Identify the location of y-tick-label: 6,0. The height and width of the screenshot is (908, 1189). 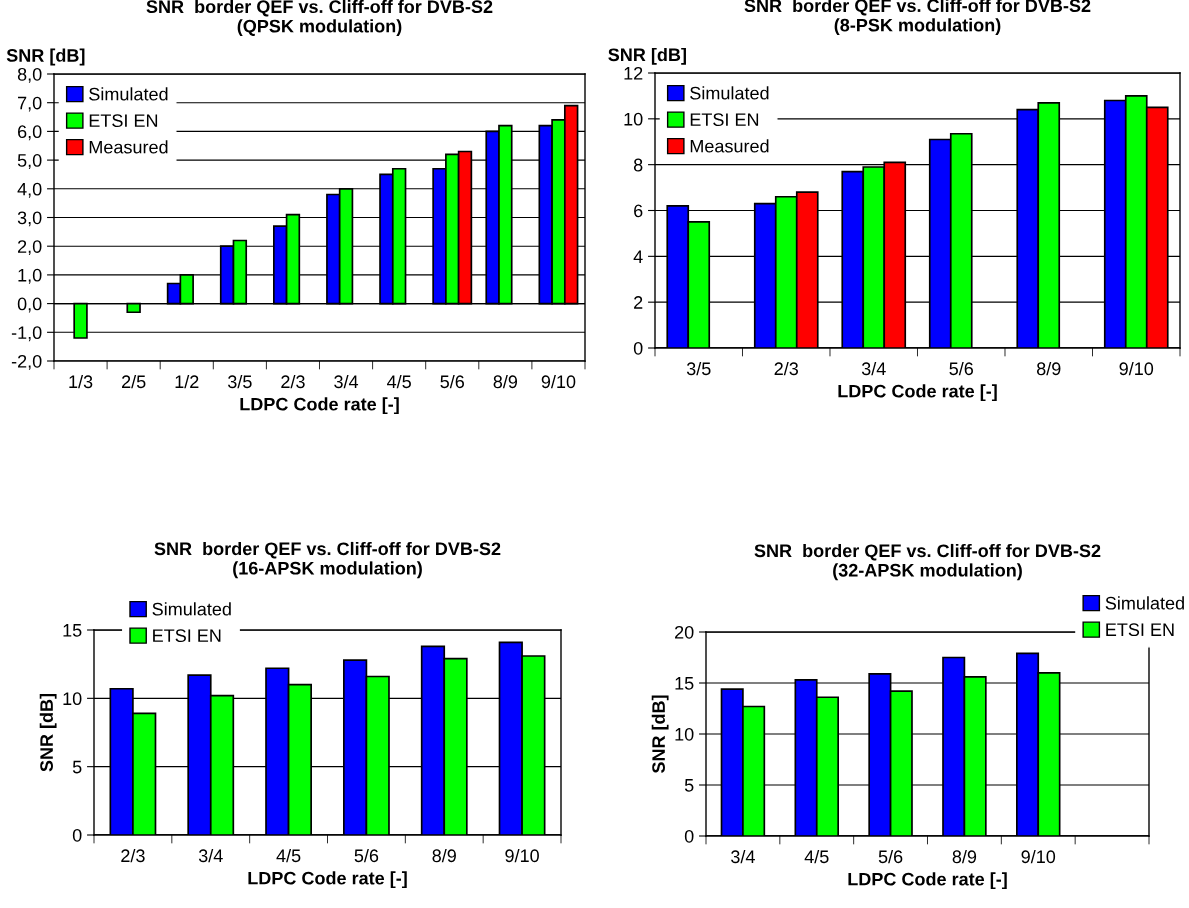
(30, 133).